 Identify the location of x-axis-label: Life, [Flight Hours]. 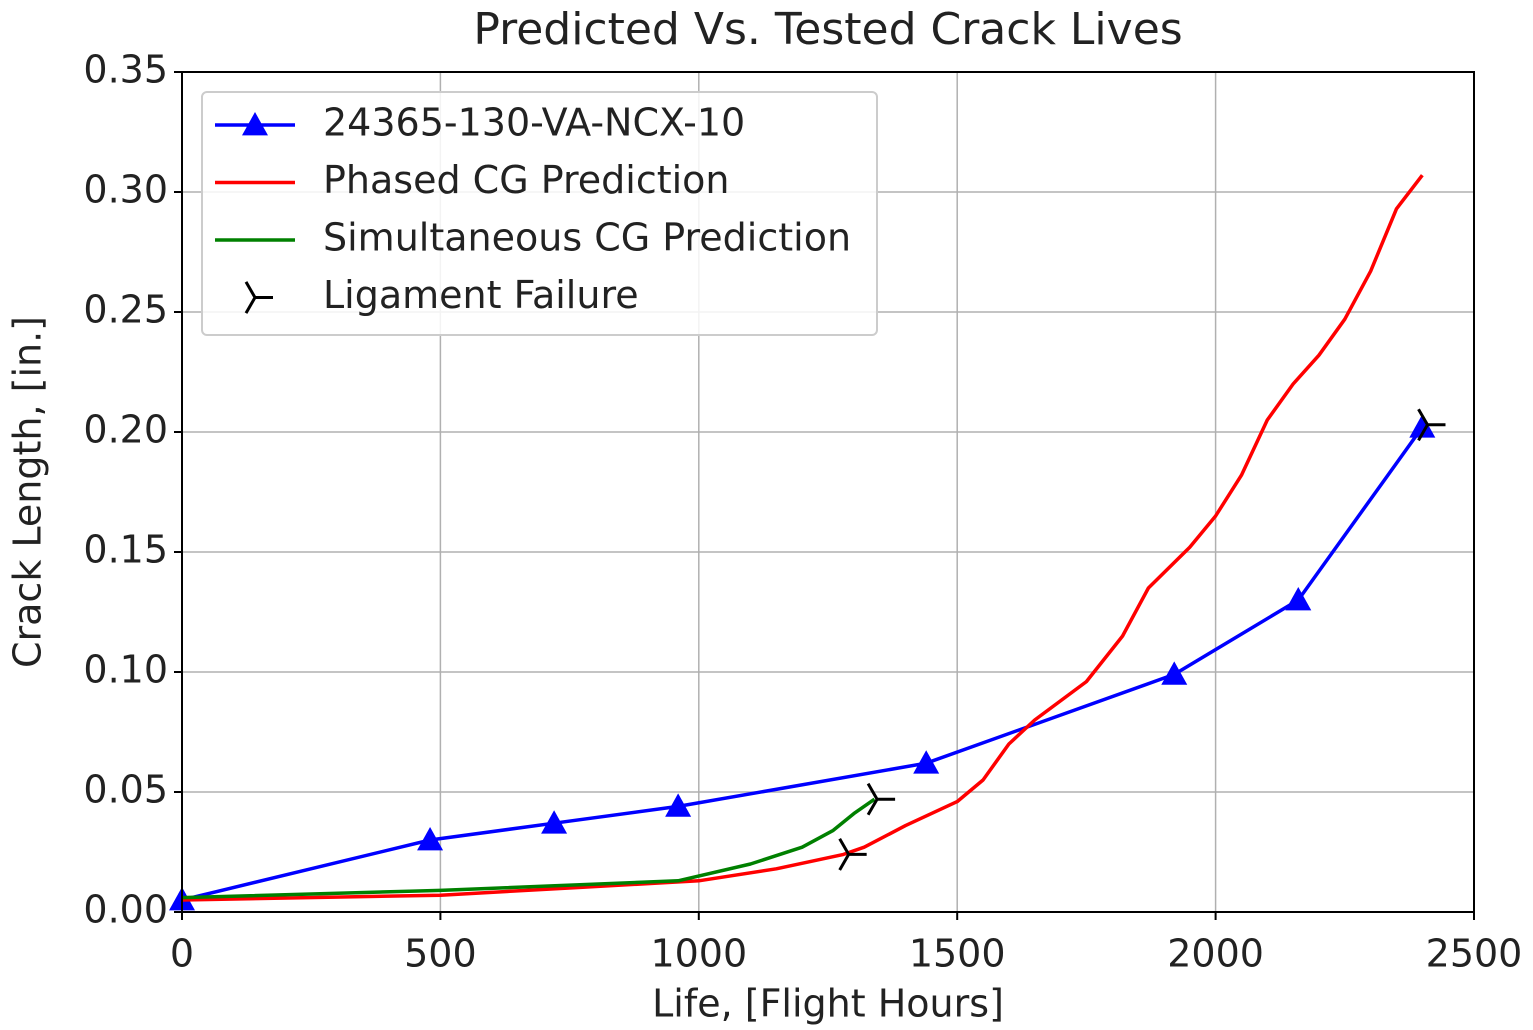
(828, 1004).